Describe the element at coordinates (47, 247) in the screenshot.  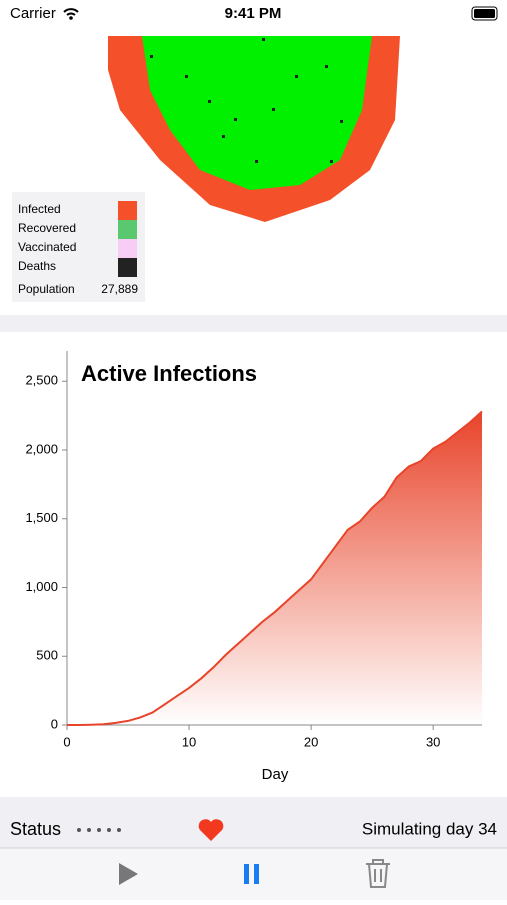
I see `legend-label: Vaccinated` at that location.